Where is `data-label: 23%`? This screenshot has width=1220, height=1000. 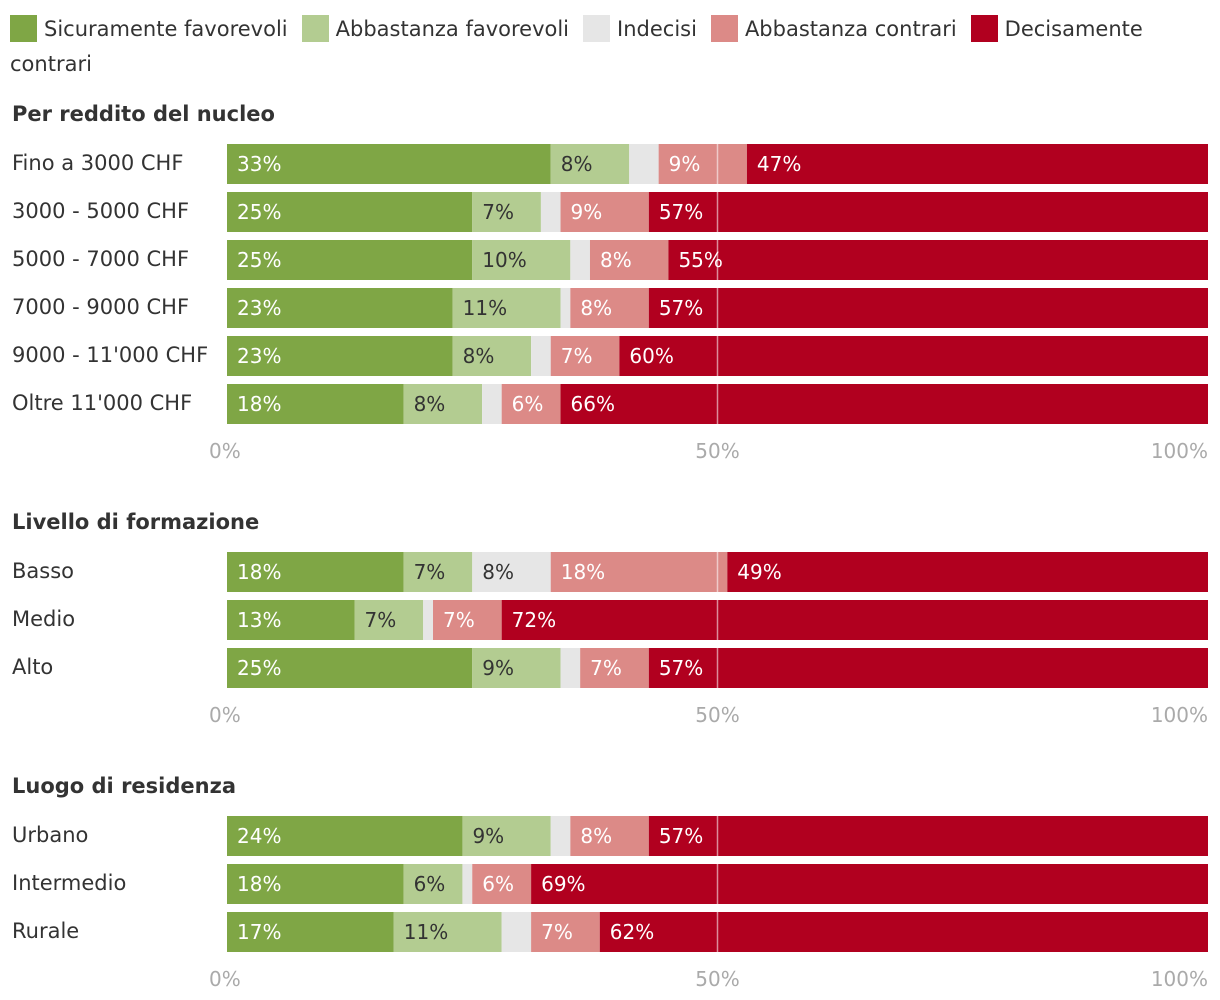
data-label: 23% is located at coordinates (259, 356).